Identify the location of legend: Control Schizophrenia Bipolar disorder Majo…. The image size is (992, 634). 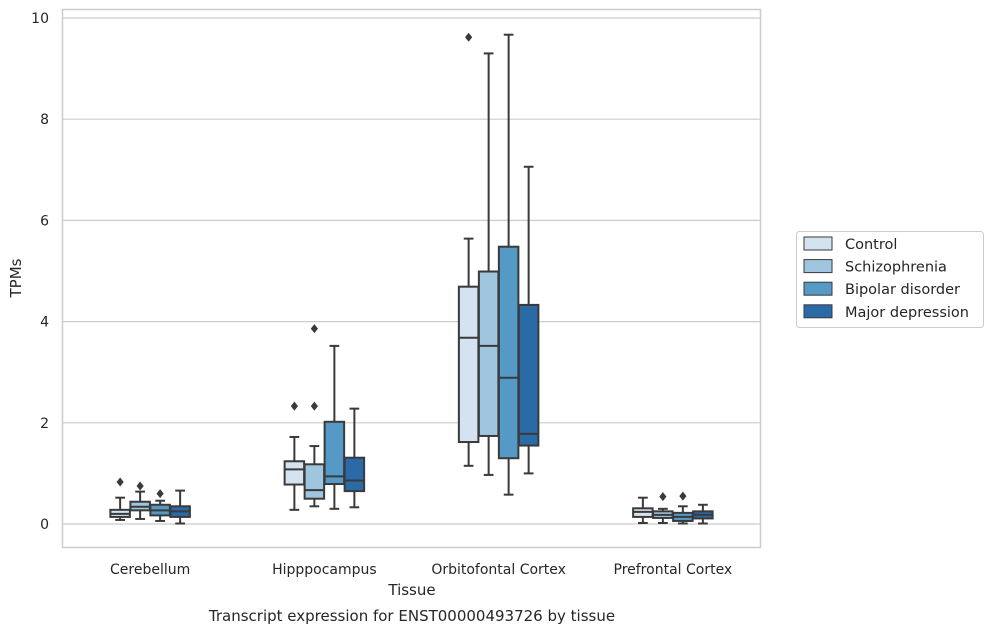
(890, 279).